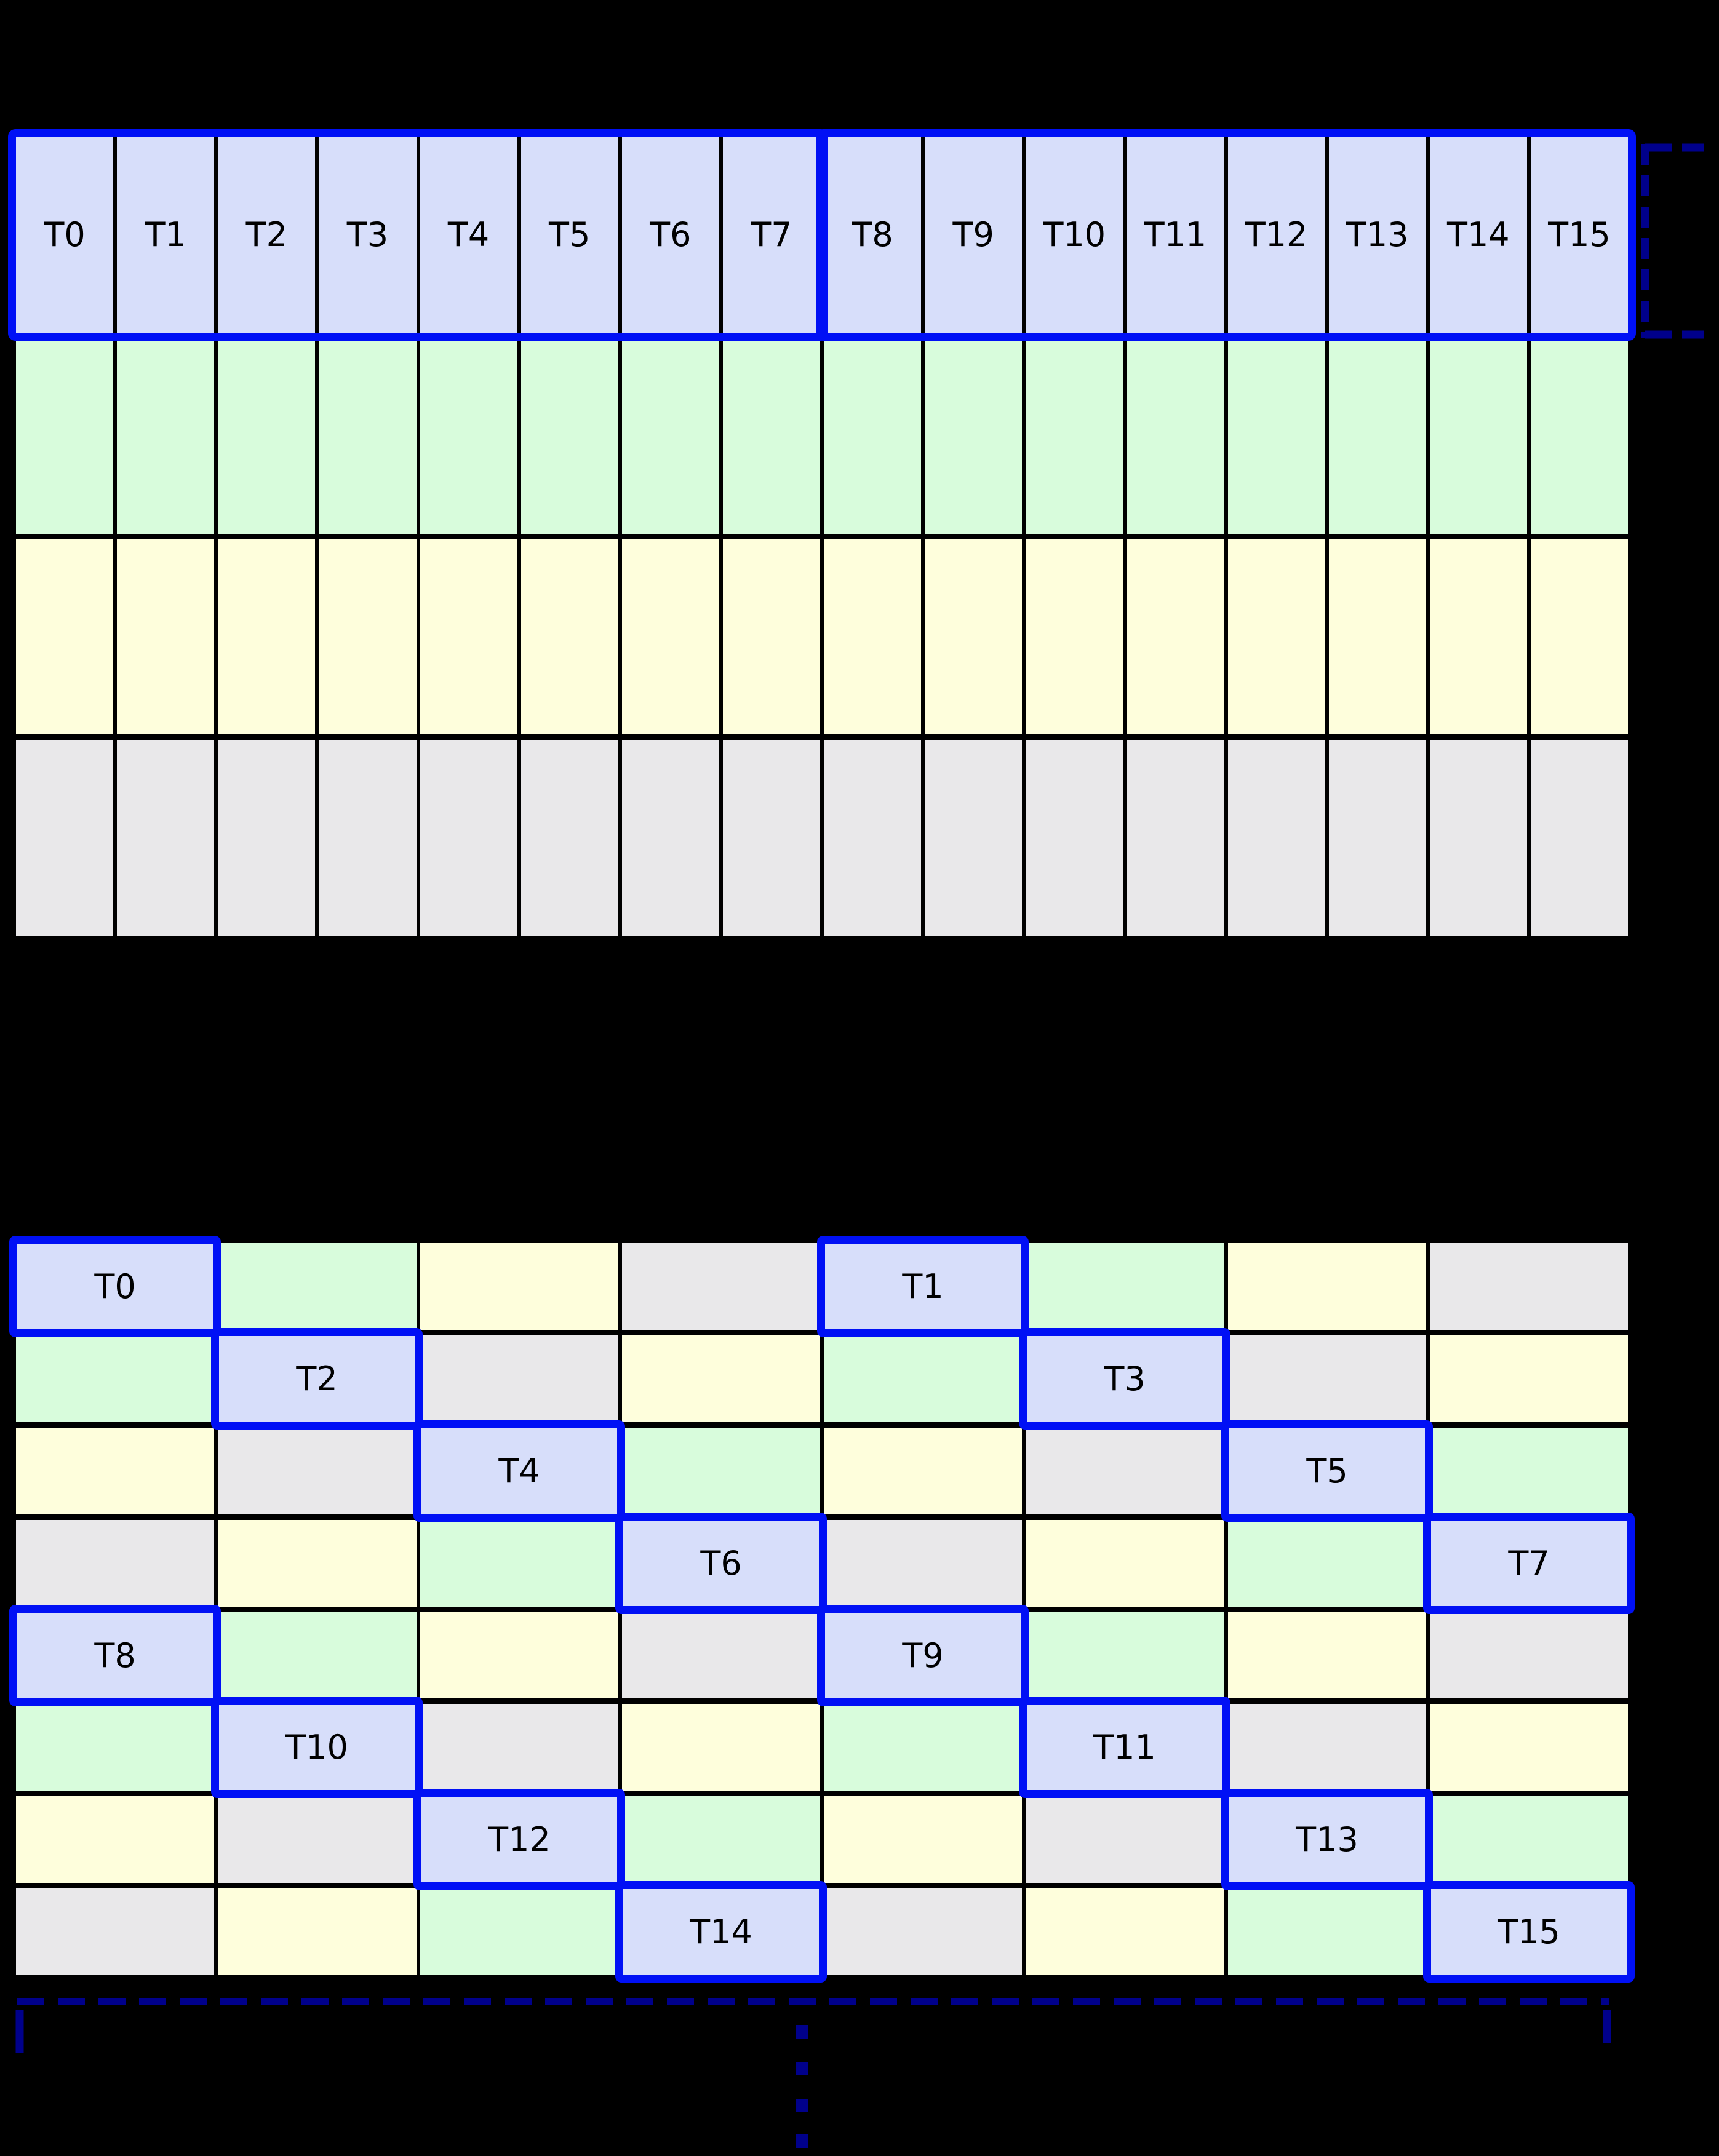 This screenshot has height=2156, width=1719. Describe the element at coordinates (65, 235) in the screenshot. I see `thread-cell-T0: T0` at that location.